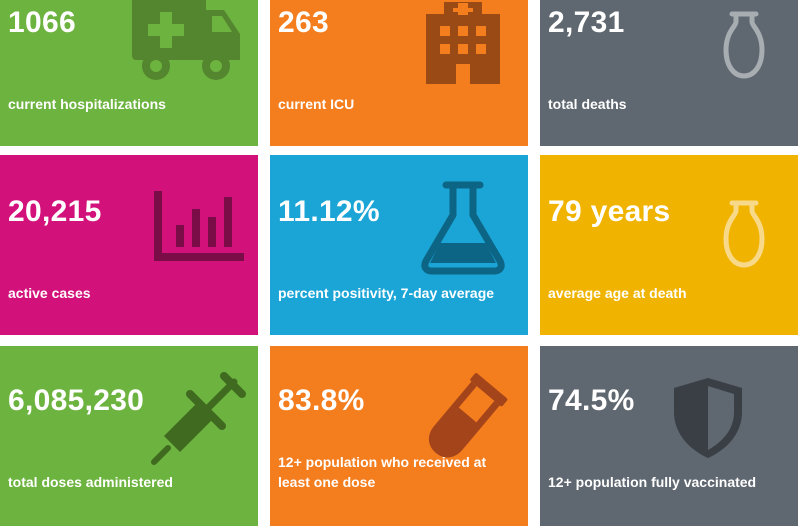 This screenshot has height=526, width=800. What do you see at coordinates (198, 418) in the screenshot?
I see `syringe-icon` at bounding box center [198, 418].